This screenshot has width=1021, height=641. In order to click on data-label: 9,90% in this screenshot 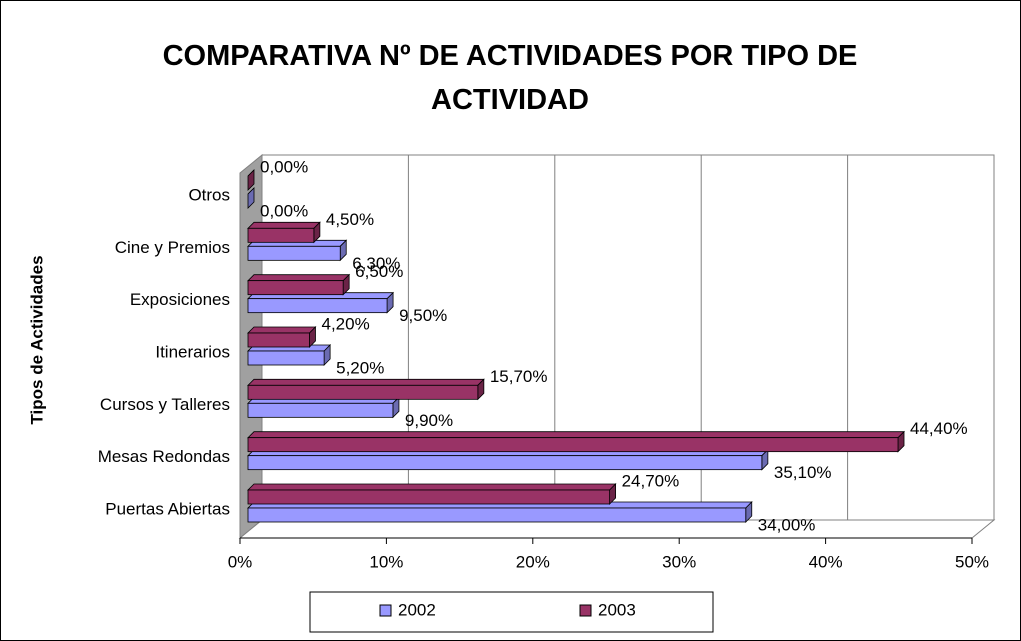, I will do `click(429, 420)`.